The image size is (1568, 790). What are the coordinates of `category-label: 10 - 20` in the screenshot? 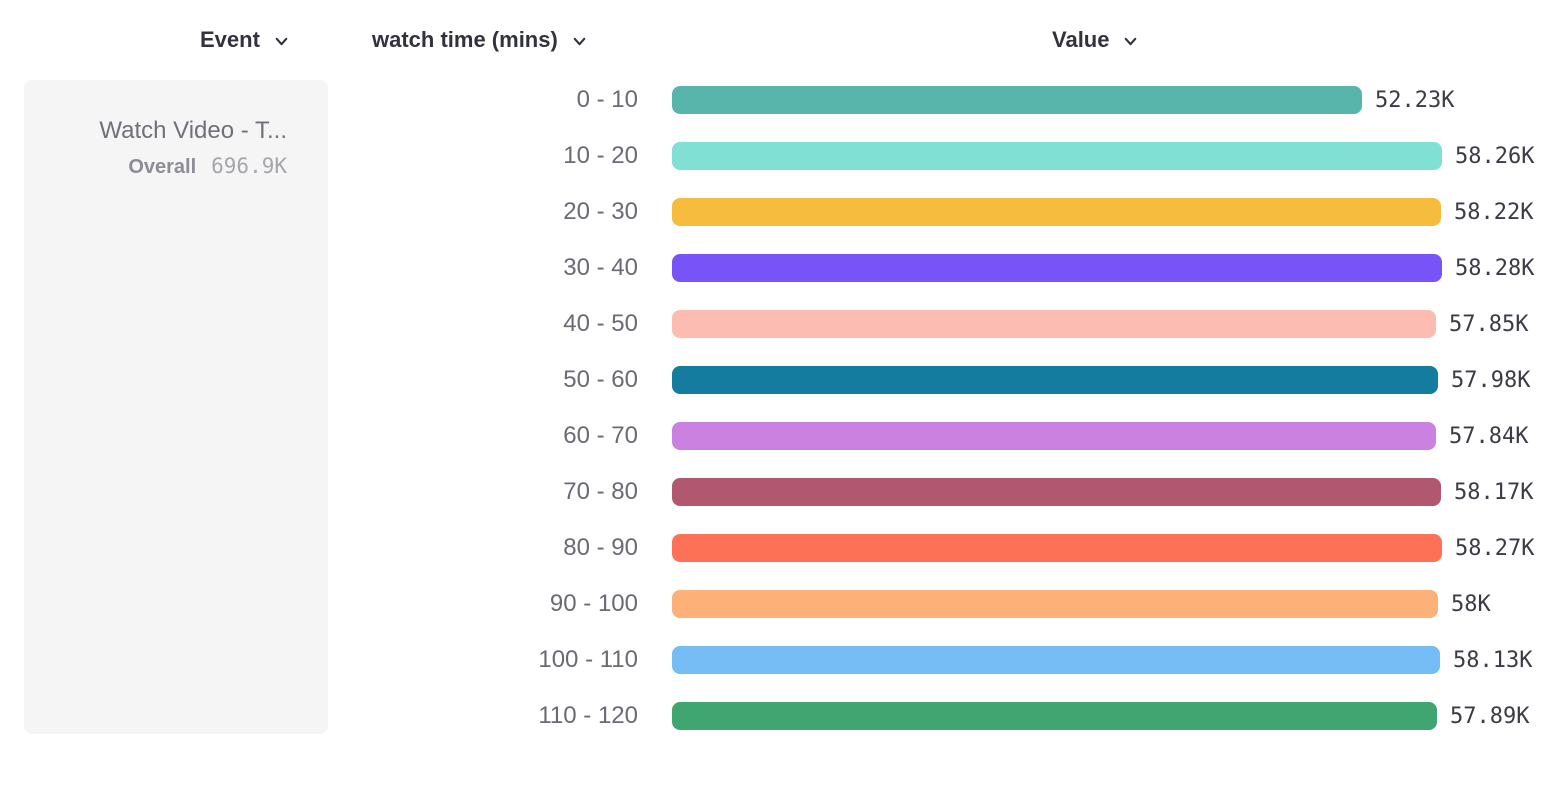 It's located at (600, 155).